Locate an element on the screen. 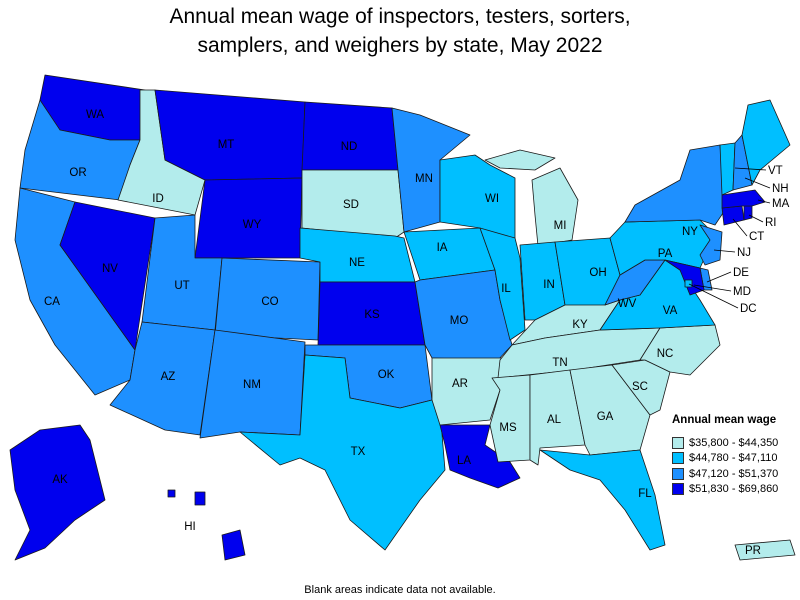 The image size is (800, 600). legend-item-2: $44,780 - $47,110 is located at coordinates (725, 459).